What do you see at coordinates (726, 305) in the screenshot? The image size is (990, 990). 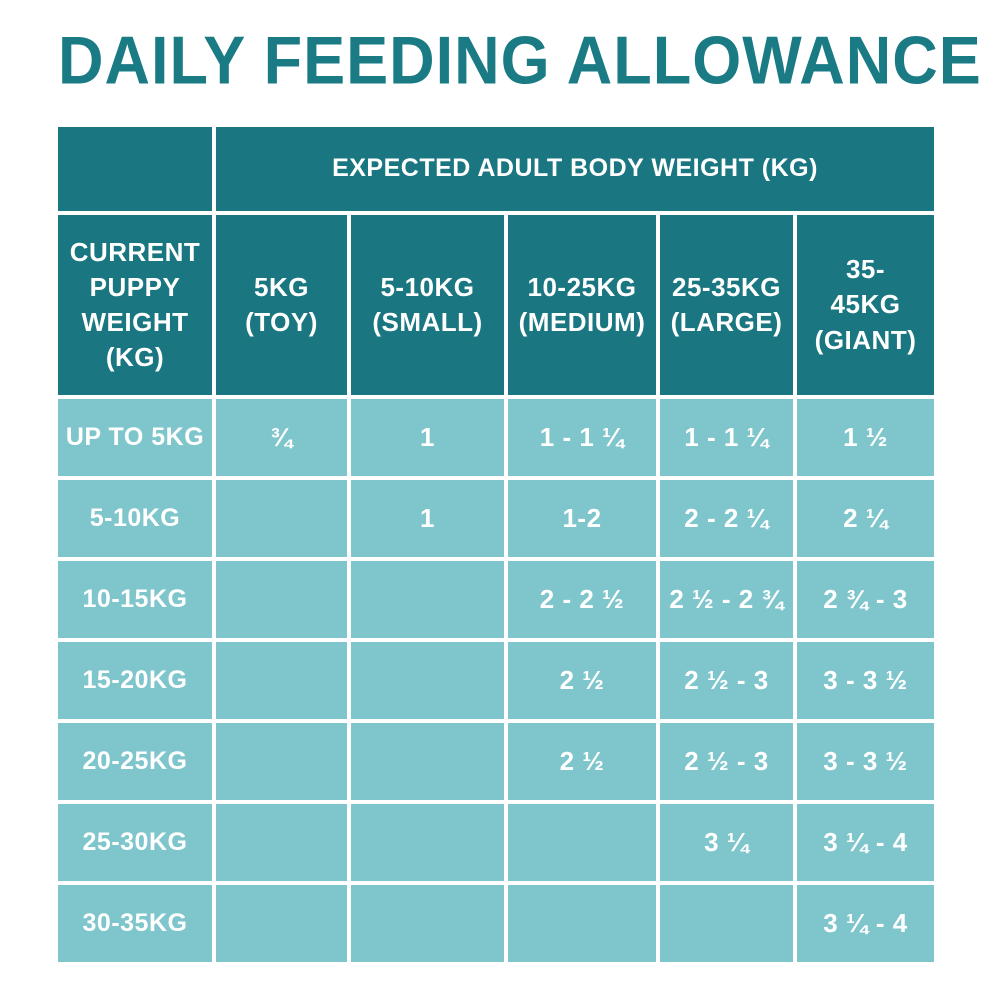 I see `column-header-large: 25-35KG (LARGE)` at bounding box center [726, 305].